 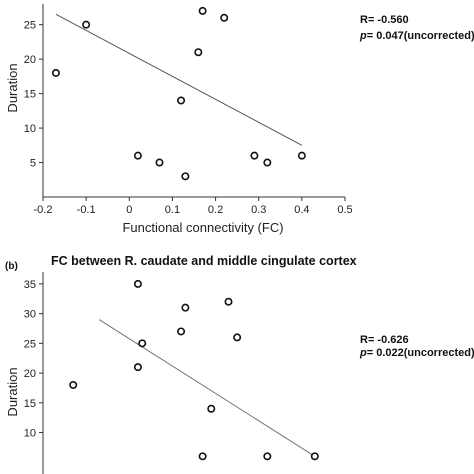 I want to click on a-y-tick-label-3: 20, so click(x=30, y=60).